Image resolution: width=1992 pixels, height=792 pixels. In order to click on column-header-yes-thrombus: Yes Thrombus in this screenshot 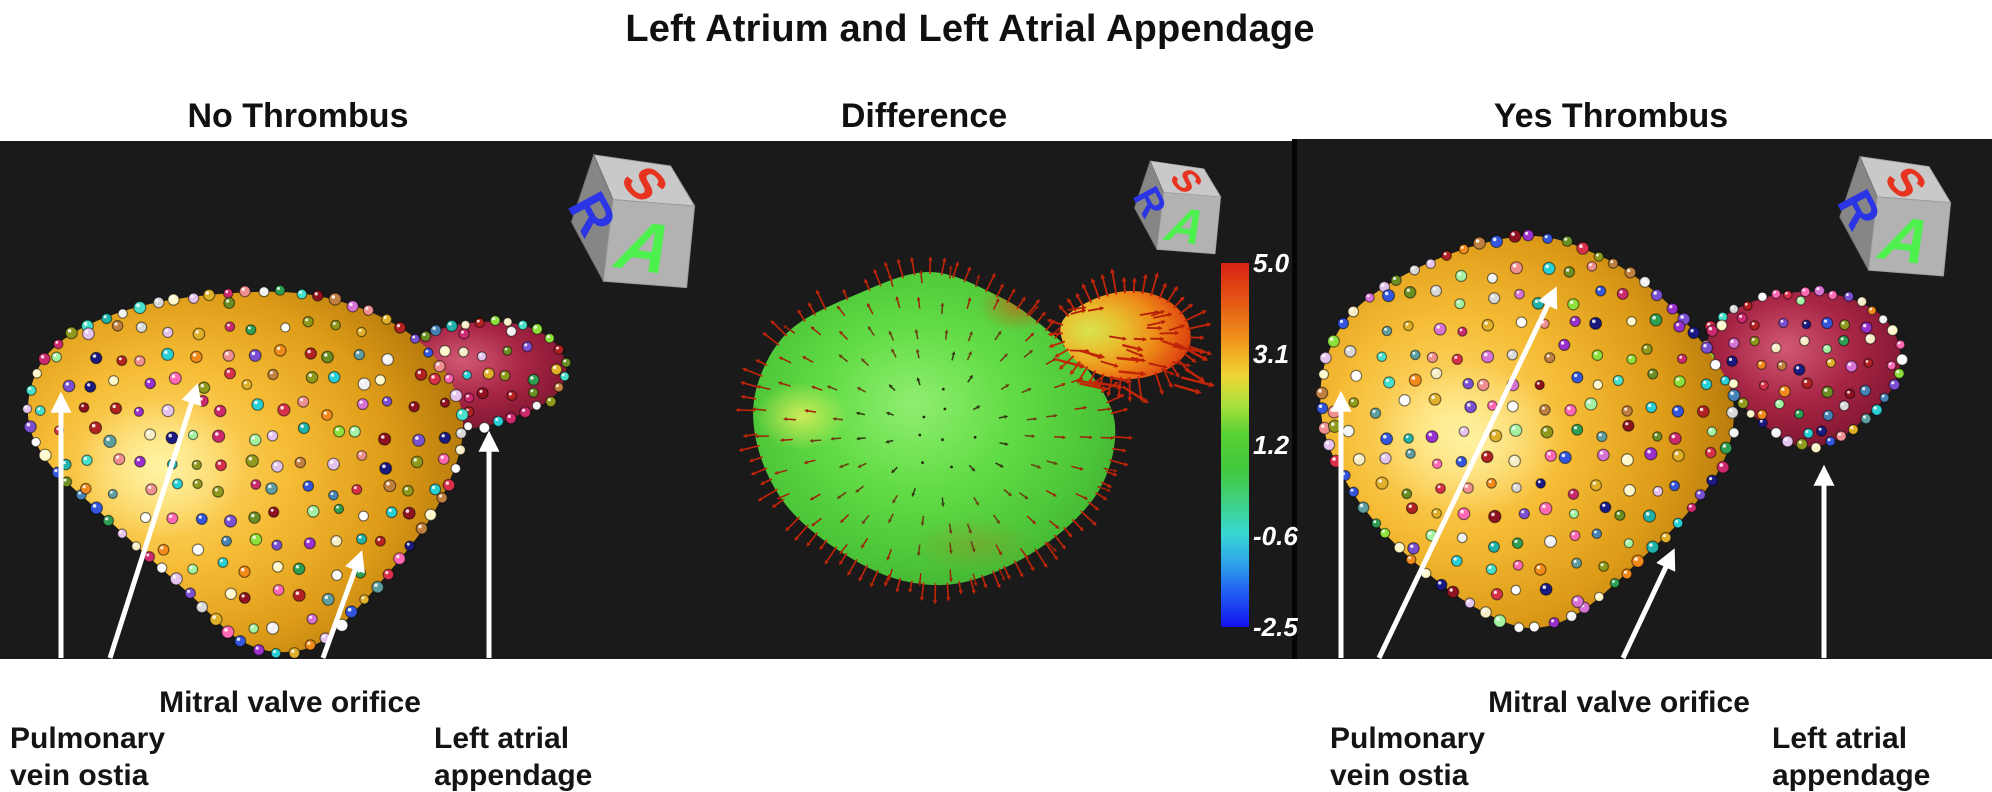, I will do `click(1611, 116)`.